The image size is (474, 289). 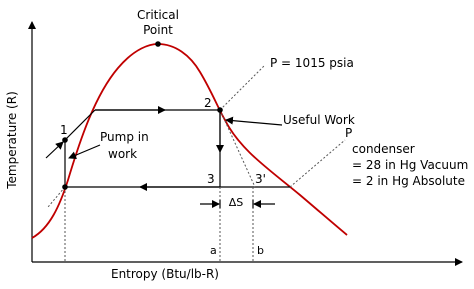 What do you see at coordinates (124, 137) in the screenshot?
I see `pump-label: Pump in` at bounding box center [124, 137].